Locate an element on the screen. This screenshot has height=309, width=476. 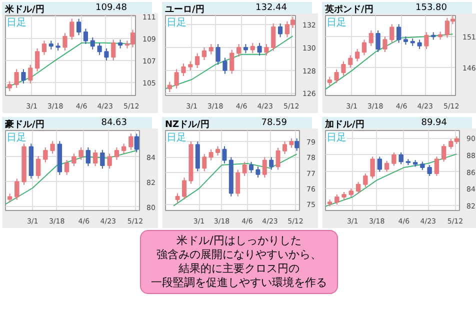
chart-title: 加ドル/円 is located at coordinates (344, 124).